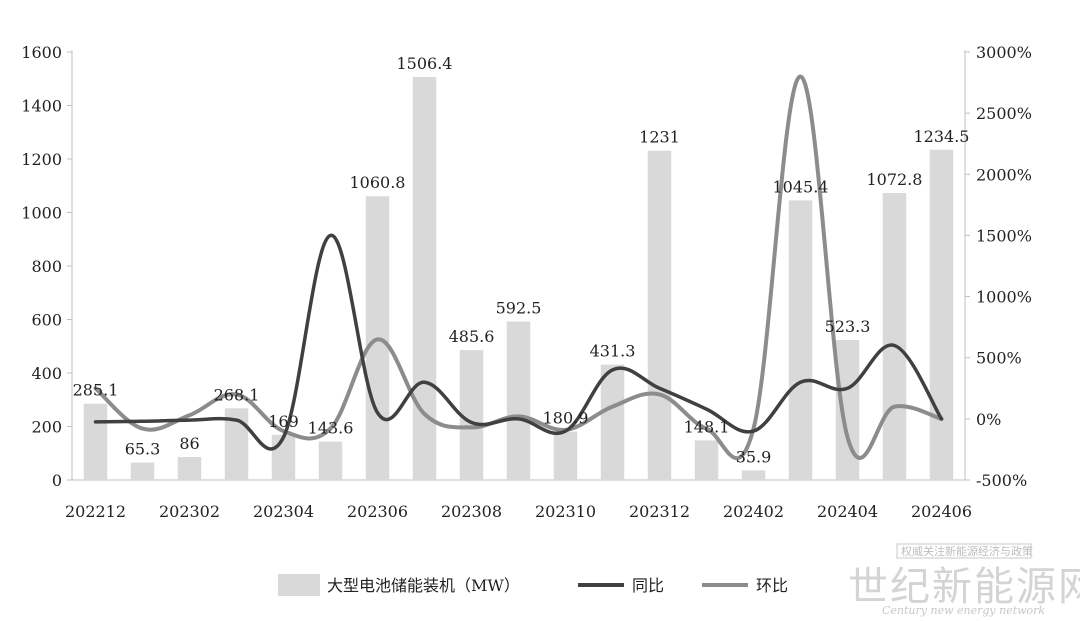 The height and width of the screenshot is (621, 1080). What do you see at coordinates (988, 419) in the screenshot?
I see `right-axis-tick-label: 0%` at bounding box center [988, 419].